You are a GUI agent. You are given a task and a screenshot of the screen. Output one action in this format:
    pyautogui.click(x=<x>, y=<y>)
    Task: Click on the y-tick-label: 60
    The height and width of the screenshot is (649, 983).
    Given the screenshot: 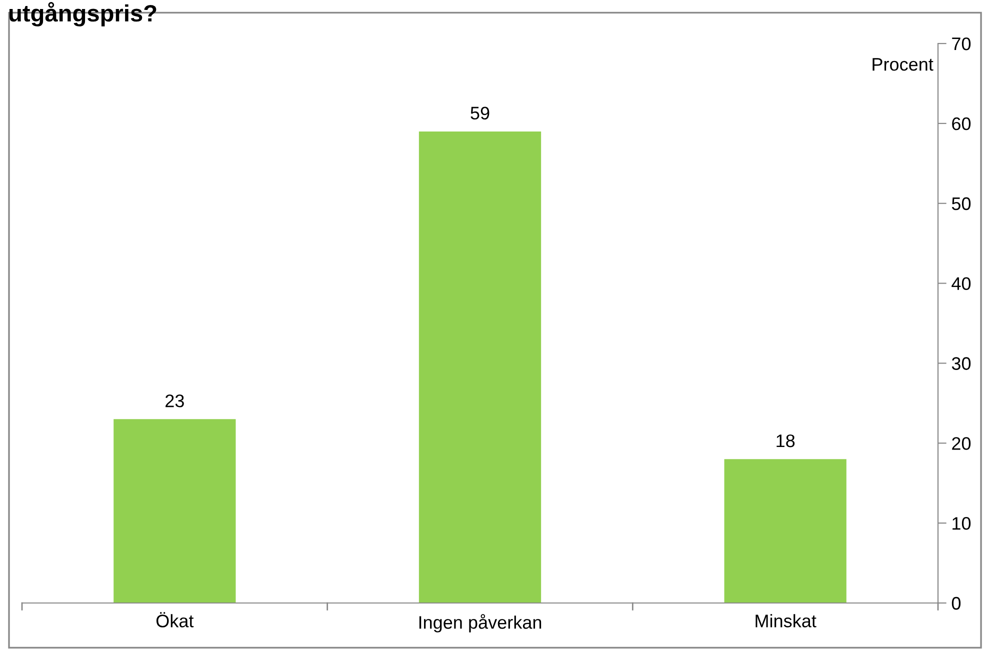 What is the action you would take?
    pyautogui.click(x=961, y=123)
    